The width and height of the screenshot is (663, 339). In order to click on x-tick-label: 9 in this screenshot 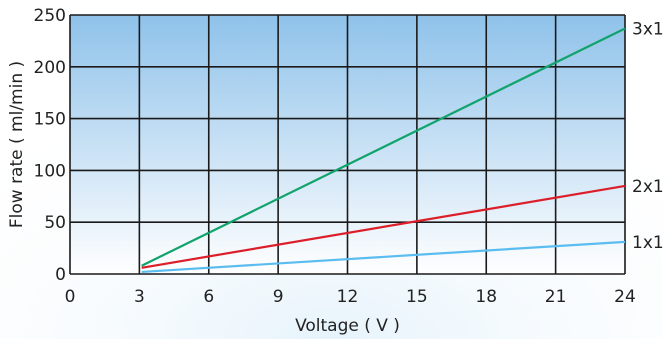, I will do `click(278, 297)`.